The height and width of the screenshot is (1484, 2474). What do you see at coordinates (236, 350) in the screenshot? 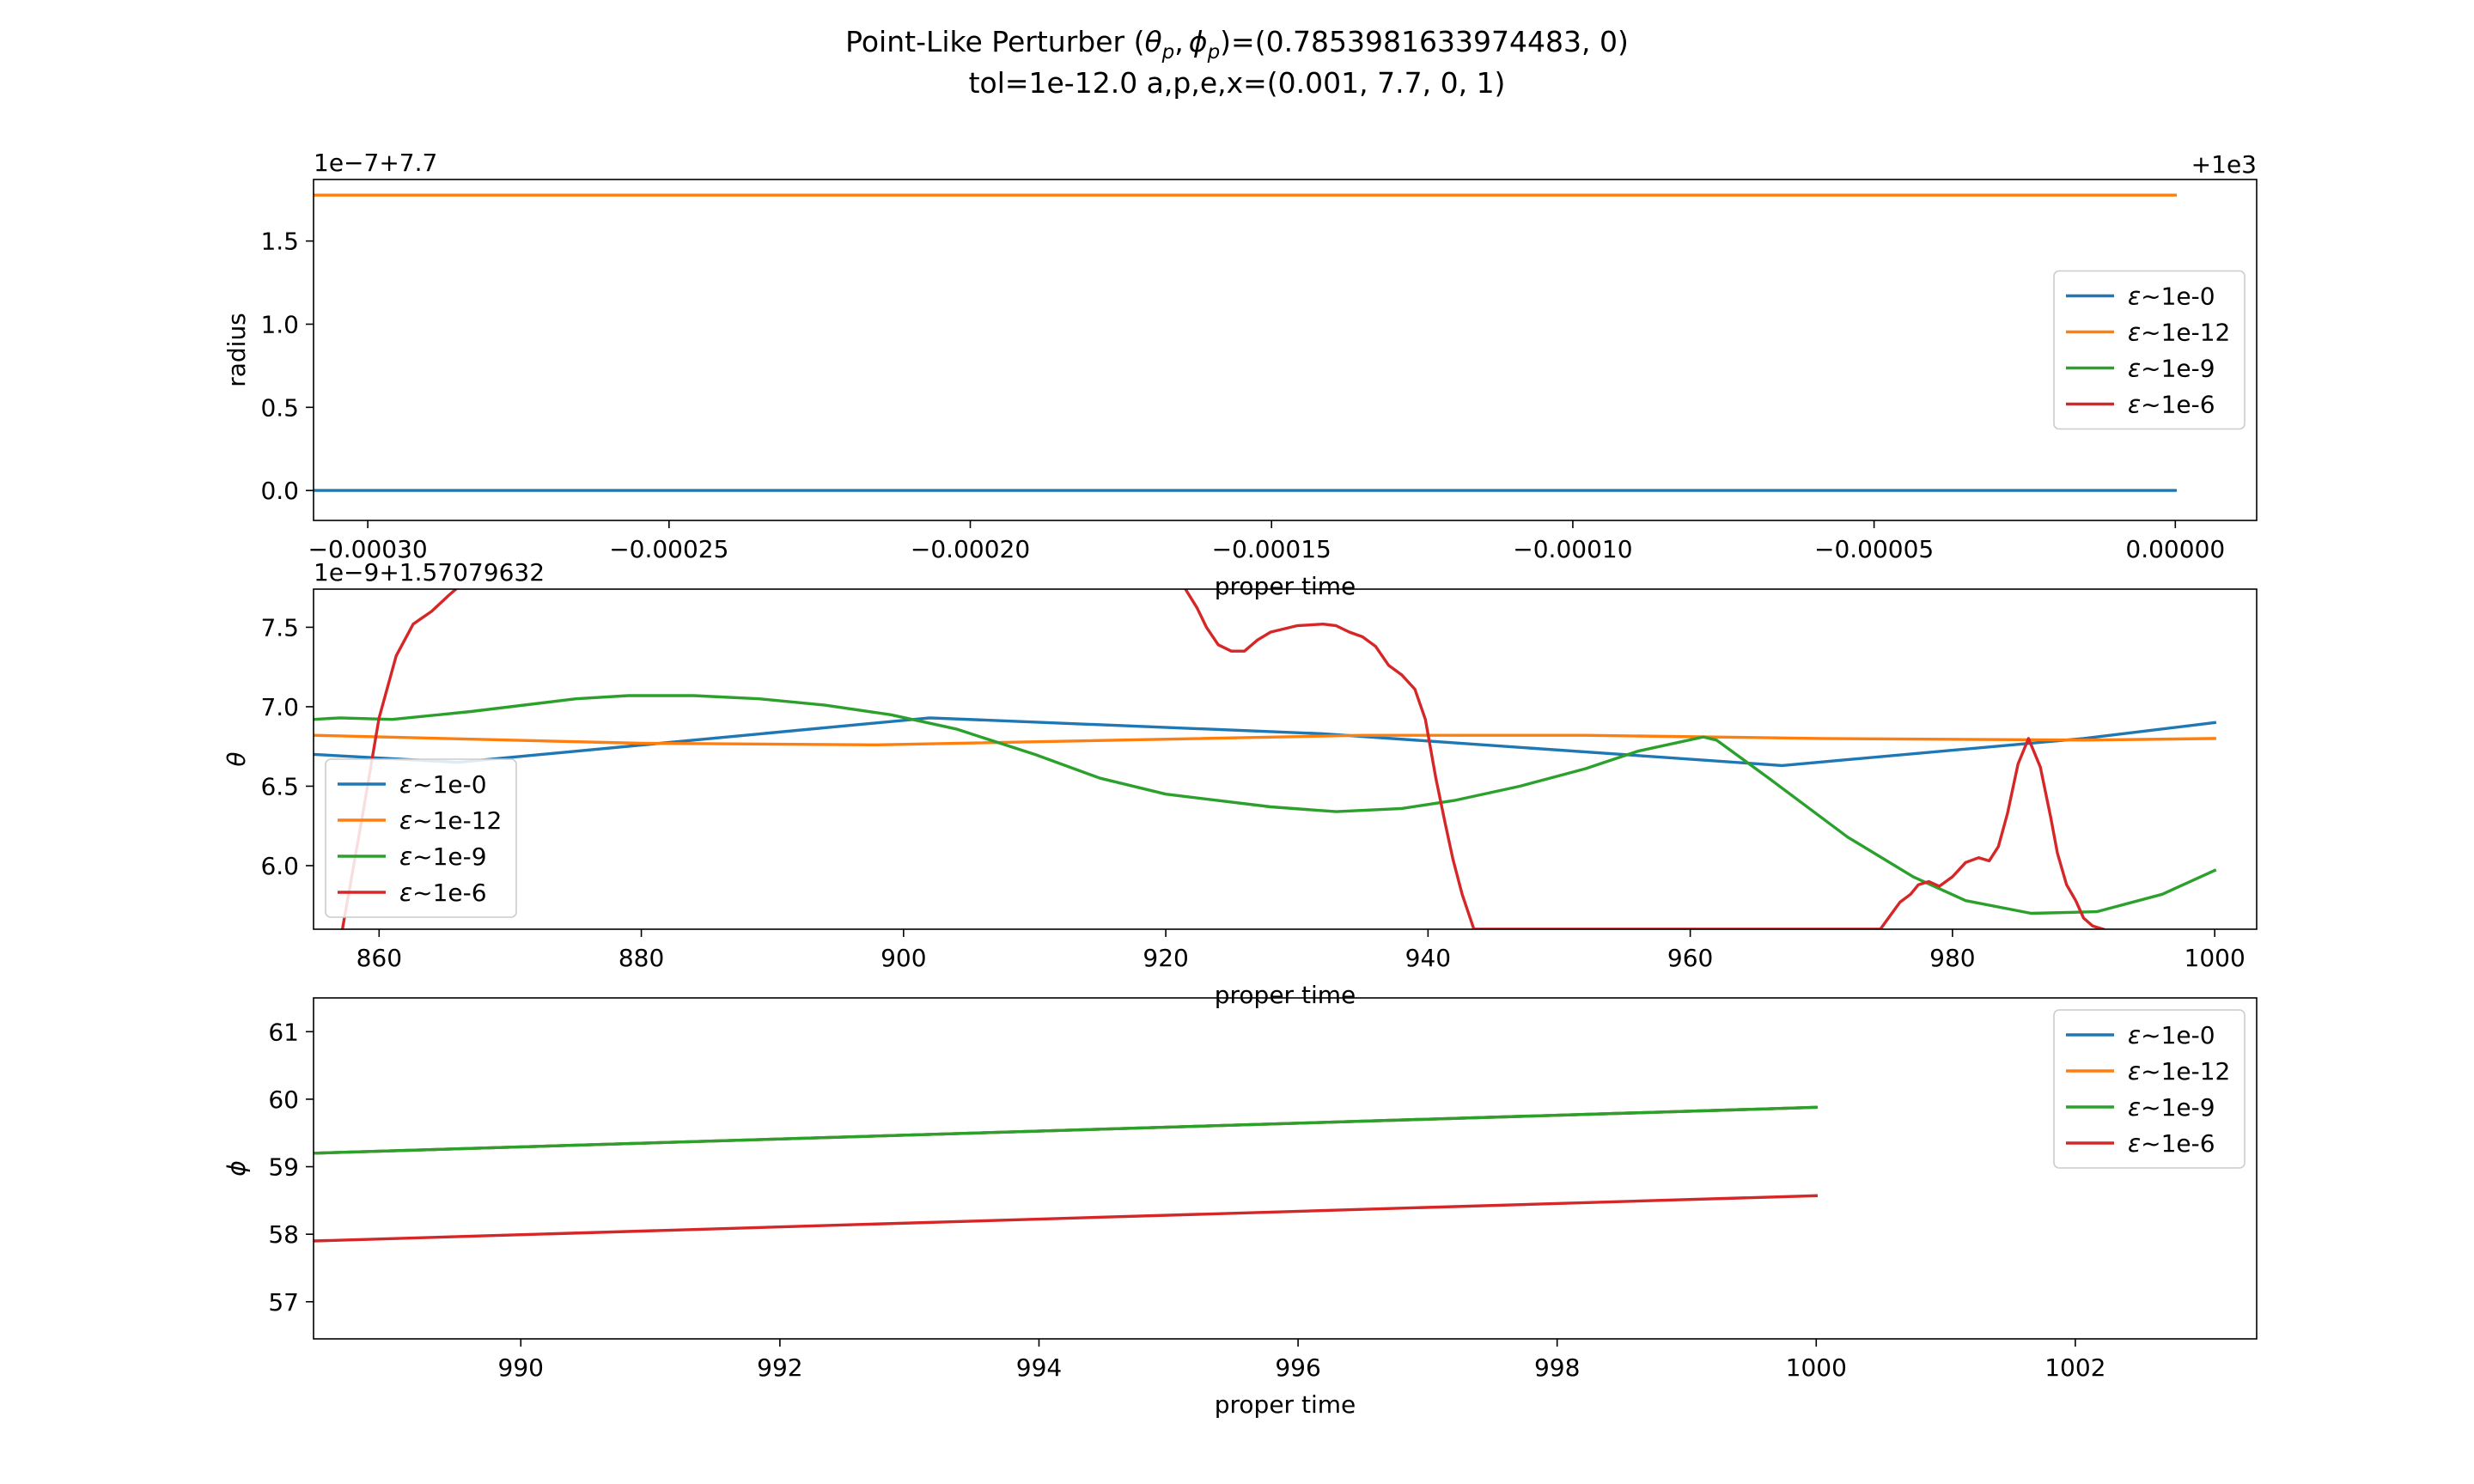
I see `y-axis-label: radius` at bounding box center [236, 350].